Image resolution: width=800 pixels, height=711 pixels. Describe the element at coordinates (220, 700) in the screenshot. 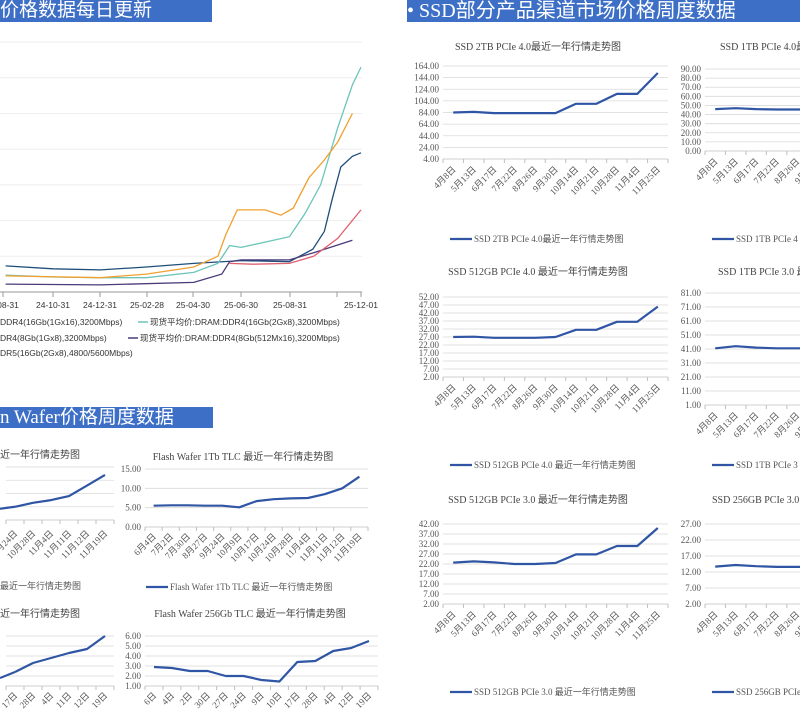

I see `x-tick-label: 27日` at that location.